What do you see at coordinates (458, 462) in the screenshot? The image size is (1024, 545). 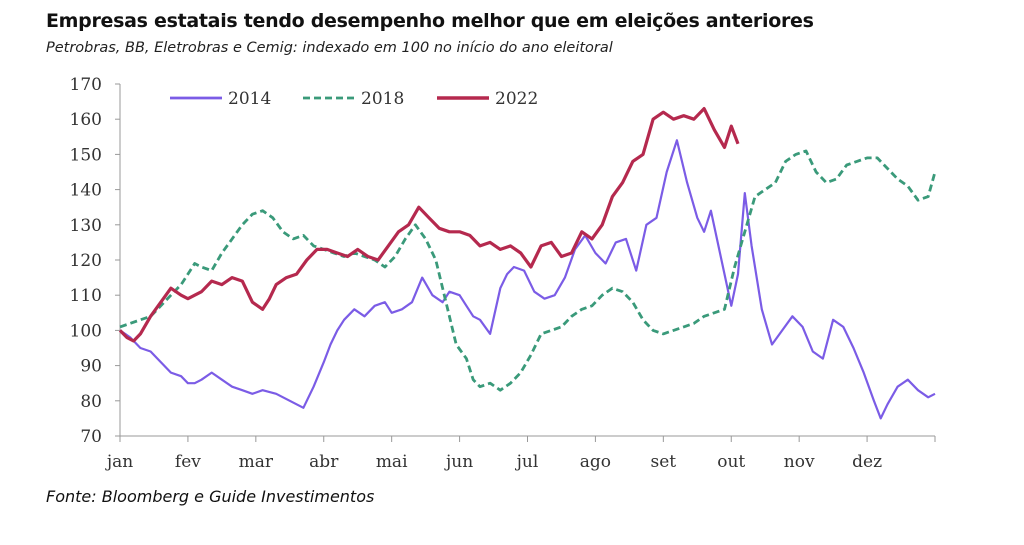 I see `x-tick-label: jun` at bounding box center [458, 462].